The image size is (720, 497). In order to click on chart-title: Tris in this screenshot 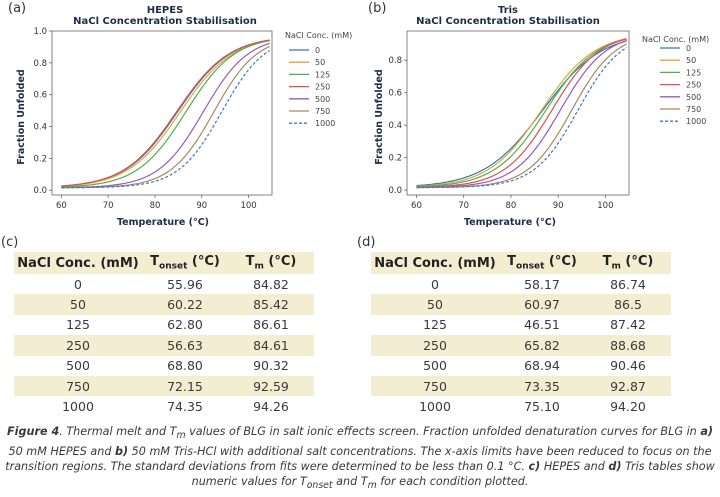, I will do `click(508, 10)`.